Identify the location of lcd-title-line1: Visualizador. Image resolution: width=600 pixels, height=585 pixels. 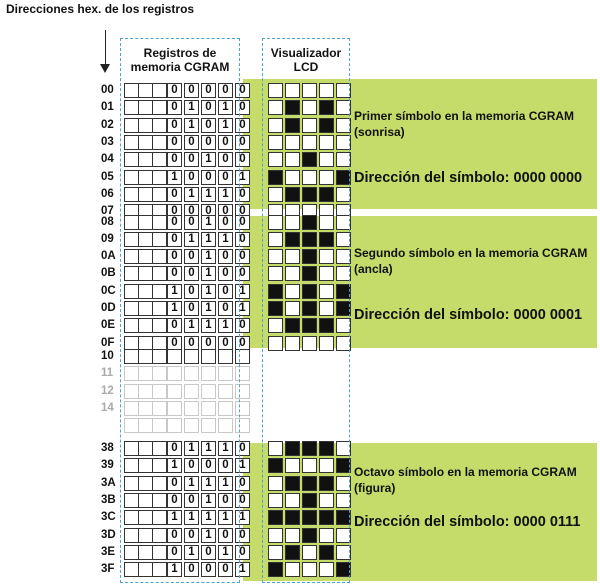
(306, 53).